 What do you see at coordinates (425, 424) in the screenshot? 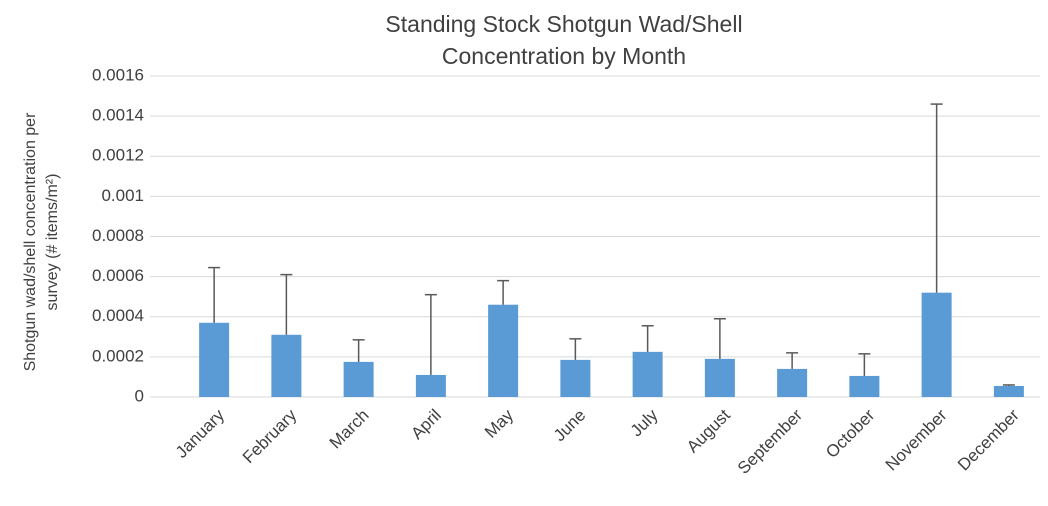
I see `x-tick-label: April` at bounding box center [425, 424].